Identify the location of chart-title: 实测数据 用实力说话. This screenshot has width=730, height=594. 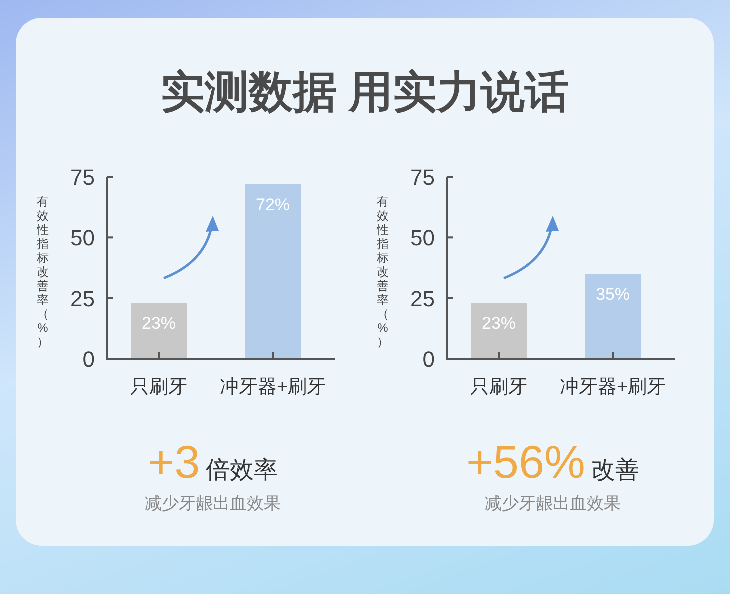
(365, 92).